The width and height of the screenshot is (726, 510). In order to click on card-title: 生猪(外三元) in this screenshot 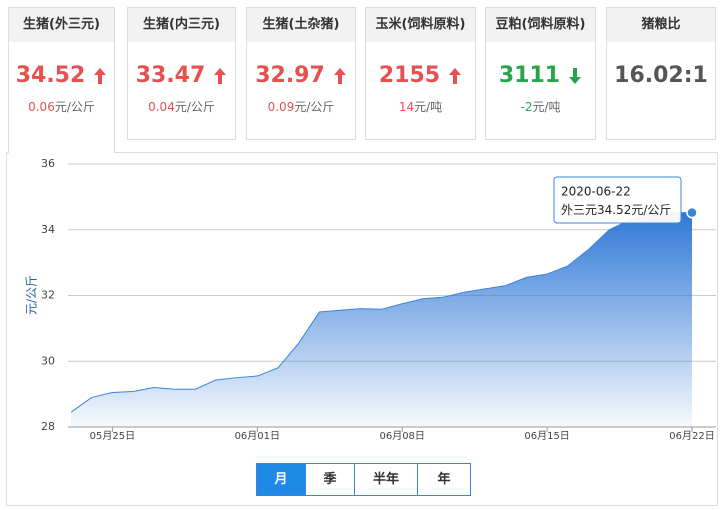, I will do `click(61, 25)`.